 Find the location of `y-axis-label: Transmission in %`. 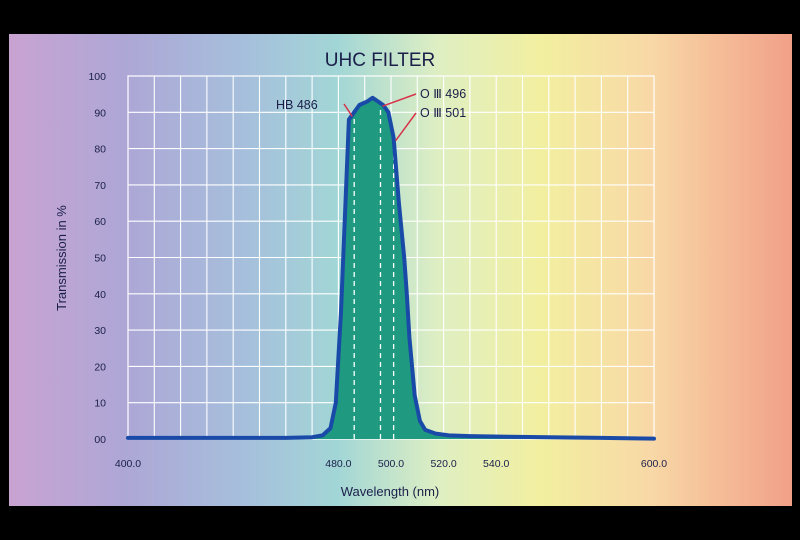

y-axis-label: Transmission in % is located at coordinates (61, 258).